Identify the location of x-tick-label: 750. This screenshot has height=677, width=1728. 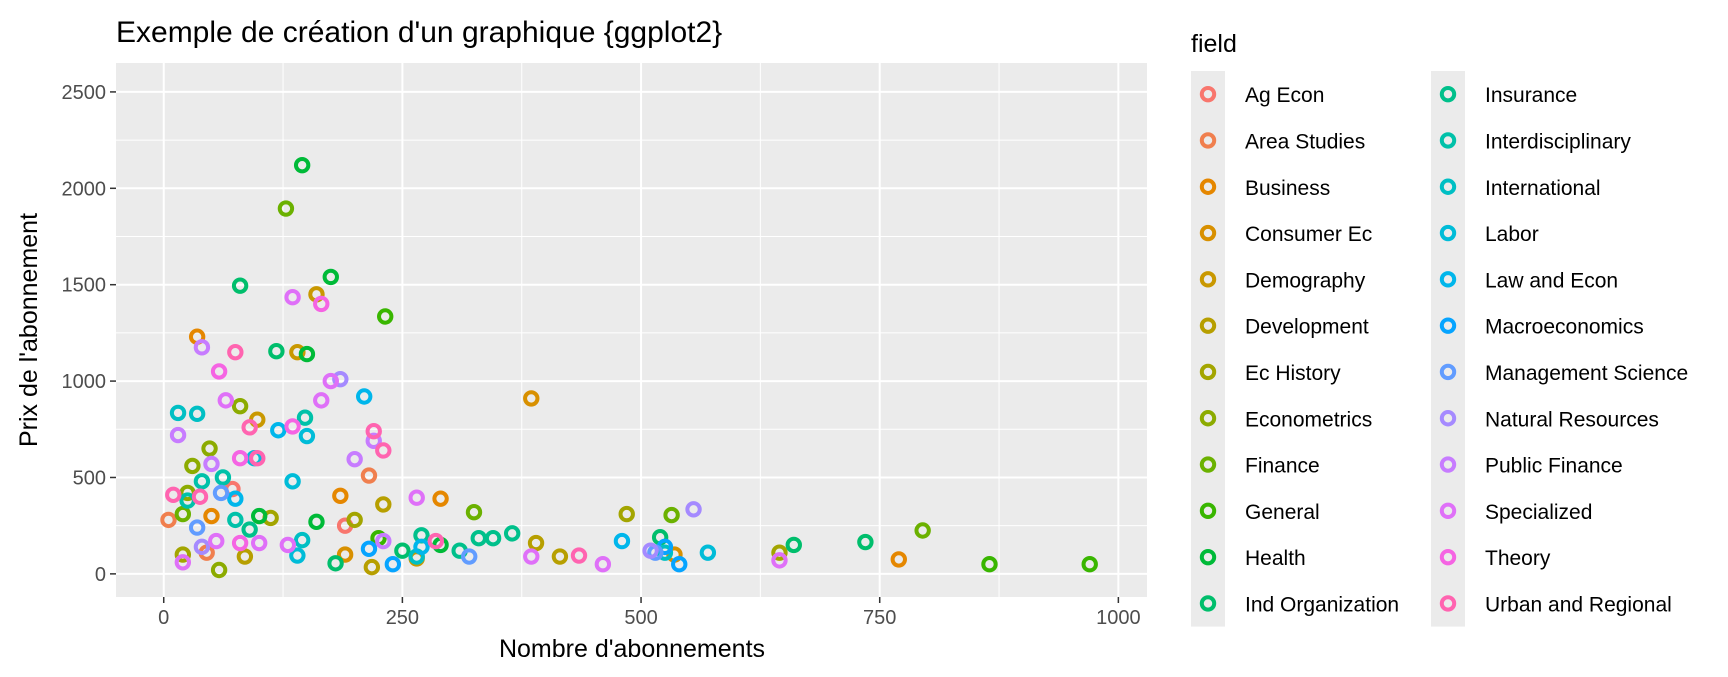
(879, 618).